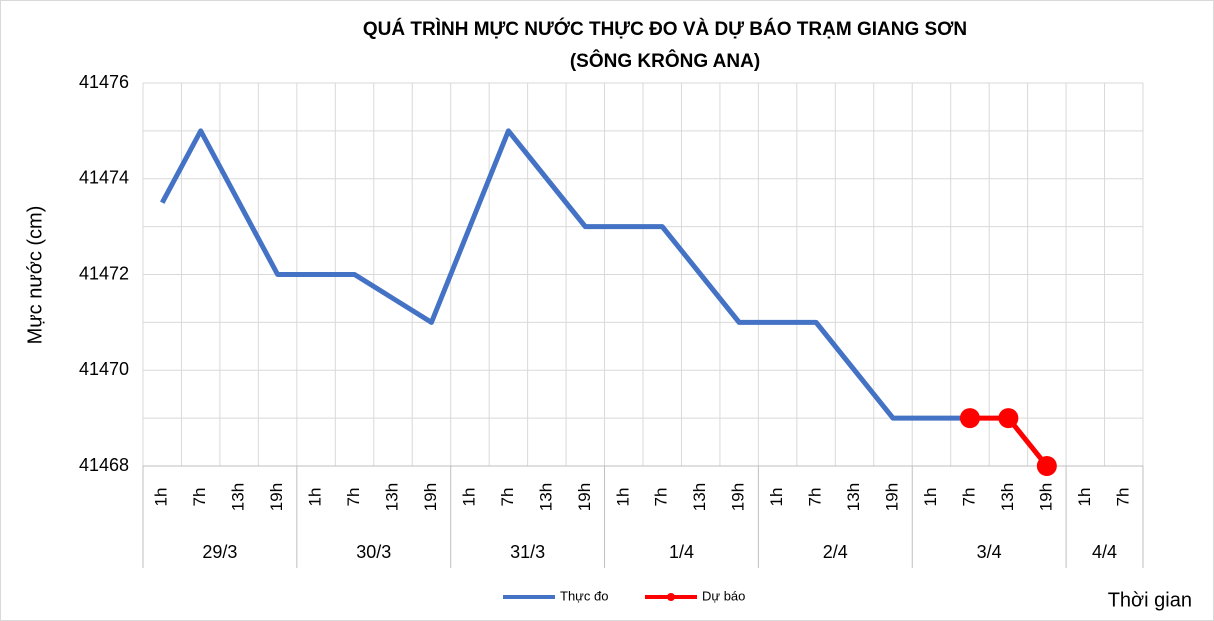 The height and width of the screenshot is (621, 1214). I want to click on y-tick-label: 41472, so click(104, 273).